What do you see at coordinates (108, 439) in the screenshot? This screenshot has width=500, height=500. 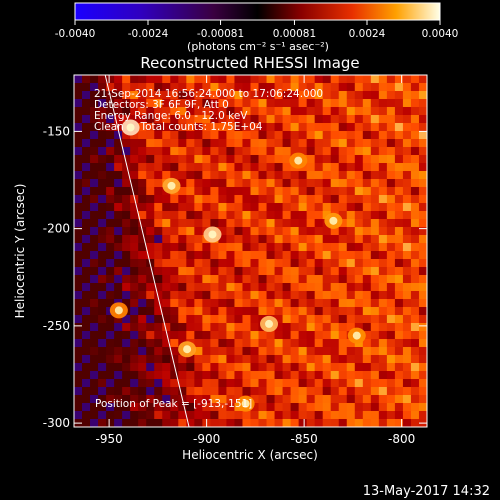 I see `x-tick-label: -950` at bounding box center [108, 439].